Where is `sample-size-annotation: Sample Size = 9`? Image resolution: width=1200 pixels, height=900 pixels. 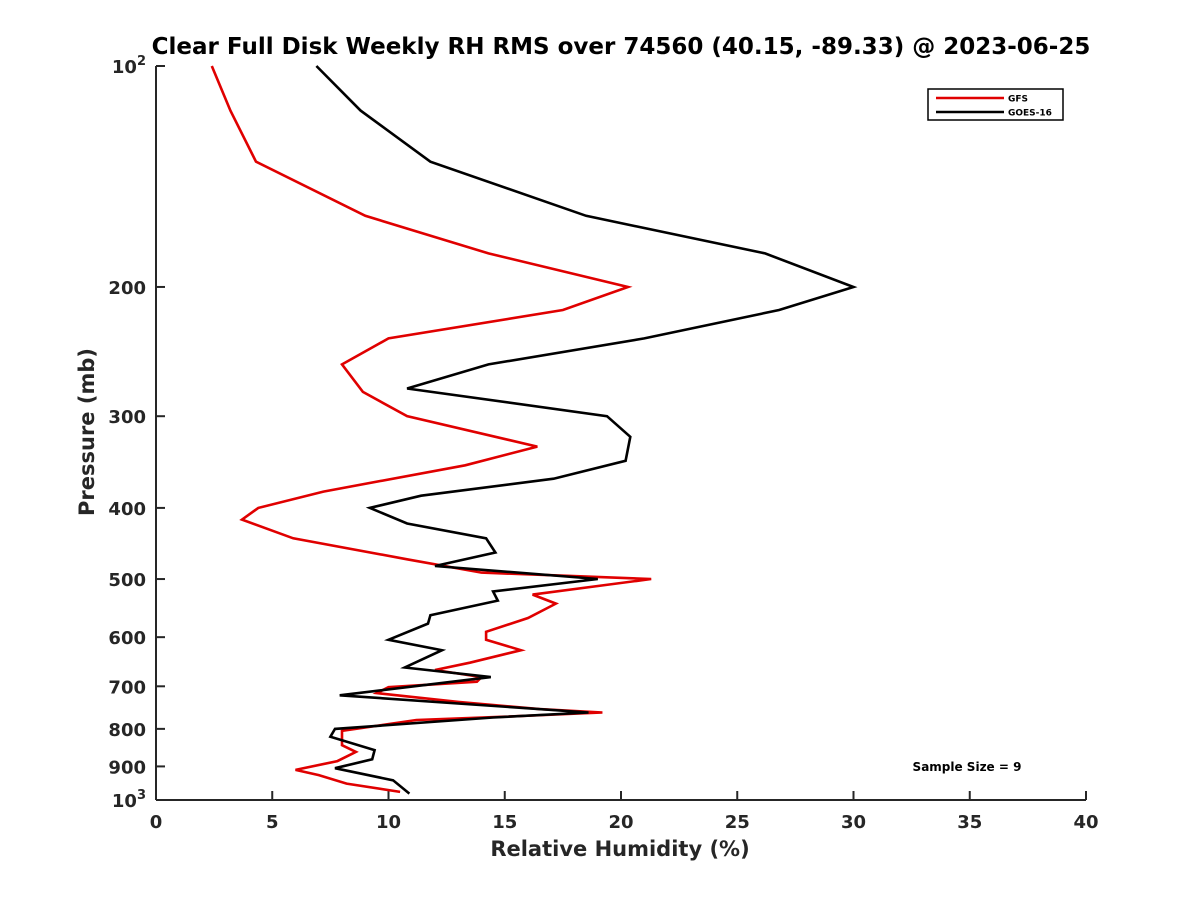
sample-size-annotation: Sample Size = 9 is located at coordinates (967, 767).